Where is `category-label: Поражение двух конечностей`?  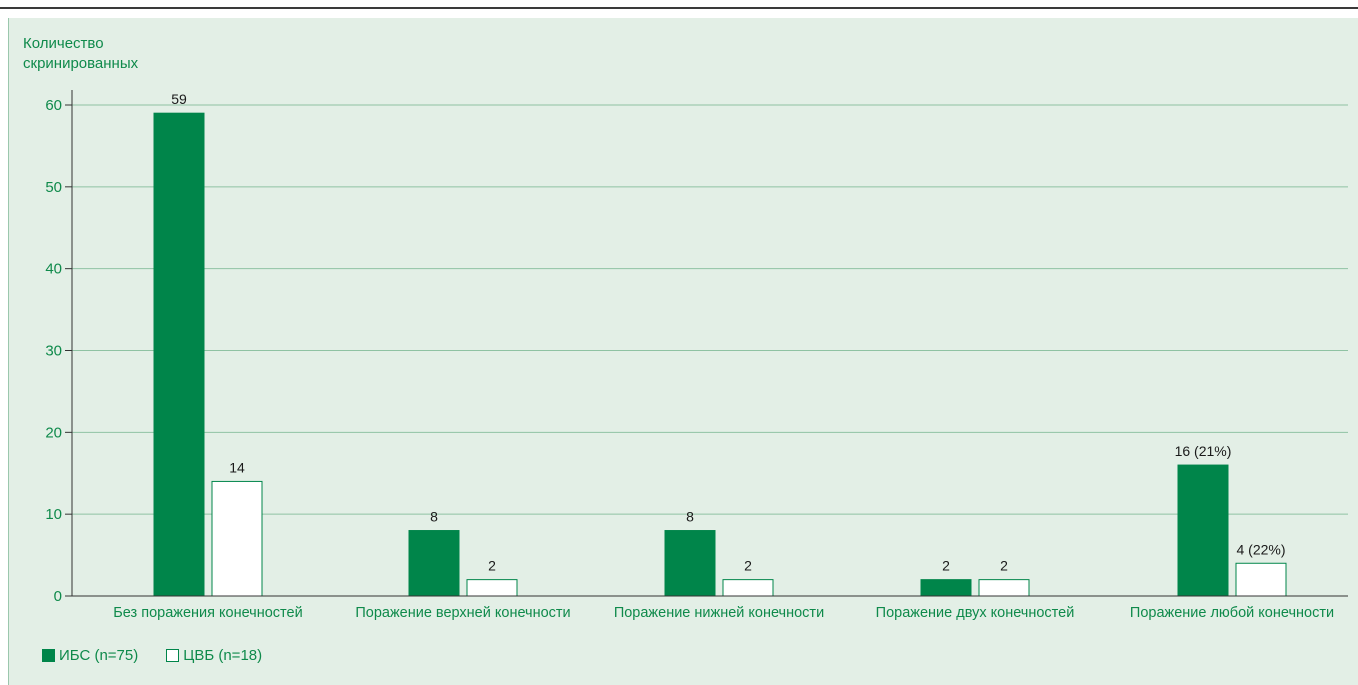 category-label: Поражение двух конечностей is located at coordinates (975, 613).